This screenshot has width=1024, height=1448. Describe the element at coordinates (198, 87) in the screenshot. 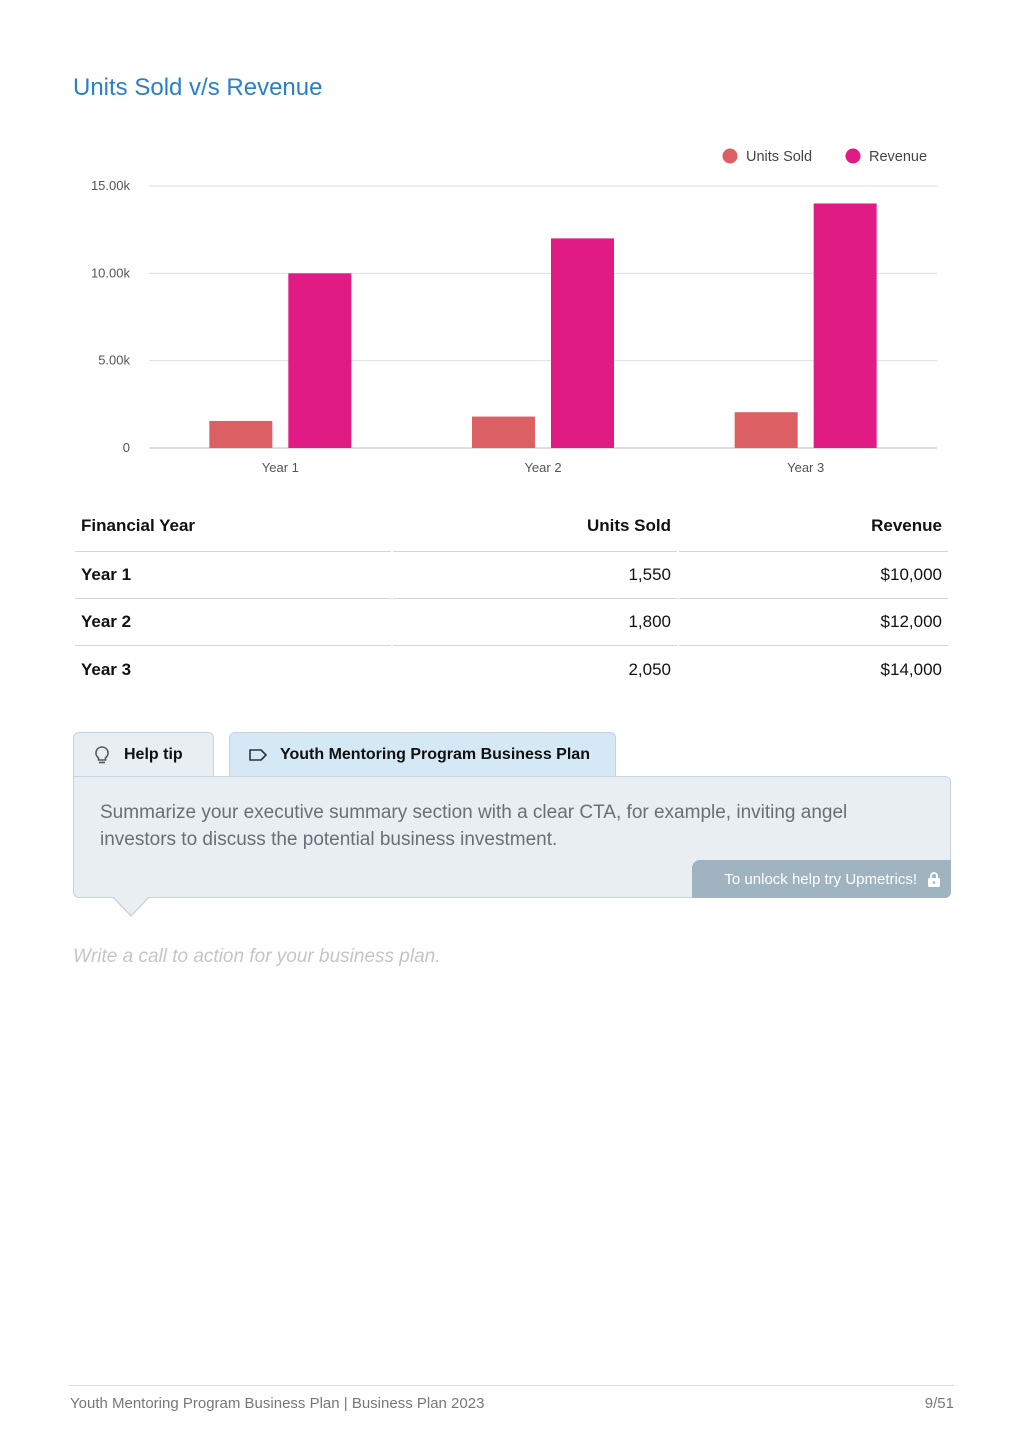

I see `section-title: Units Sold v/s Revenue` at that location.